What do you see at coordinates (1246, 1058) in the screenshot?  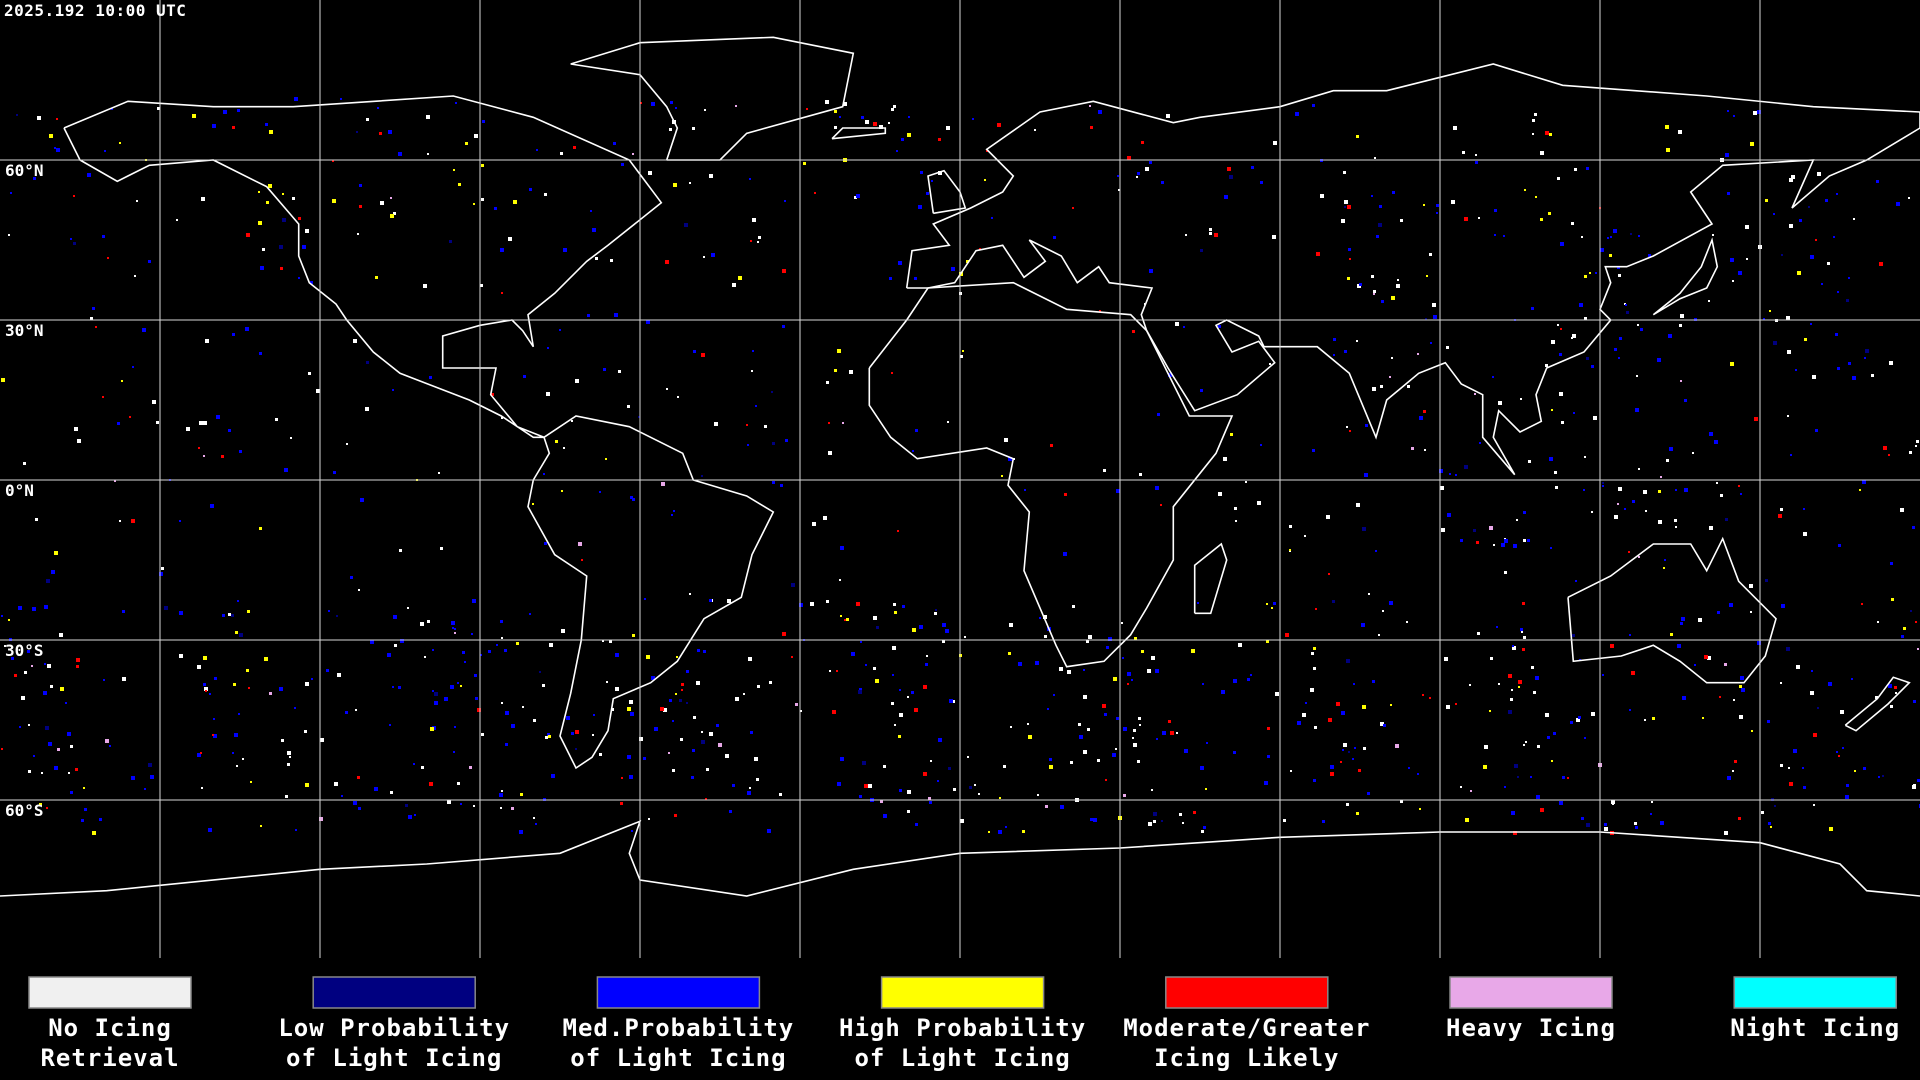 I see `legend-label: Icing Likely` at bounding box center [1246, 1058].